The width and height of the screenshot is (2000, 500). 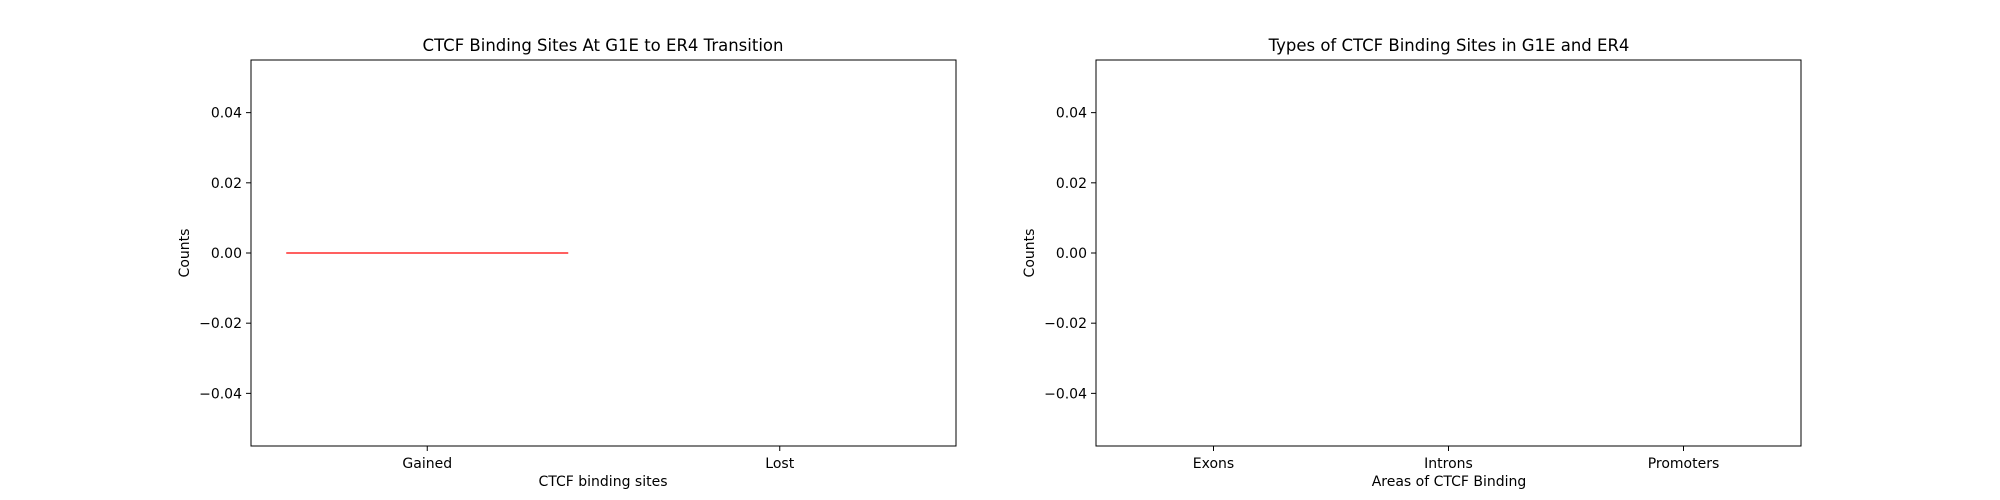 What do you see at coordinates (1071, 184) in the screenshot?
I see `y-tick-label-types: 0.02` at bounding box center [1071, 184].